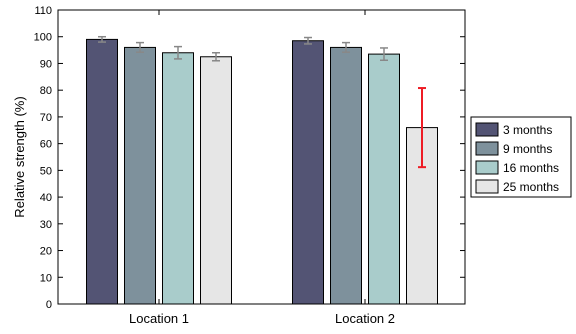 Image resolution: width=576 pixels, height=334 pixels. Describe the element at coordinates (46, 225) in the screenshot. I see `y-tick-label: 30` at that location.